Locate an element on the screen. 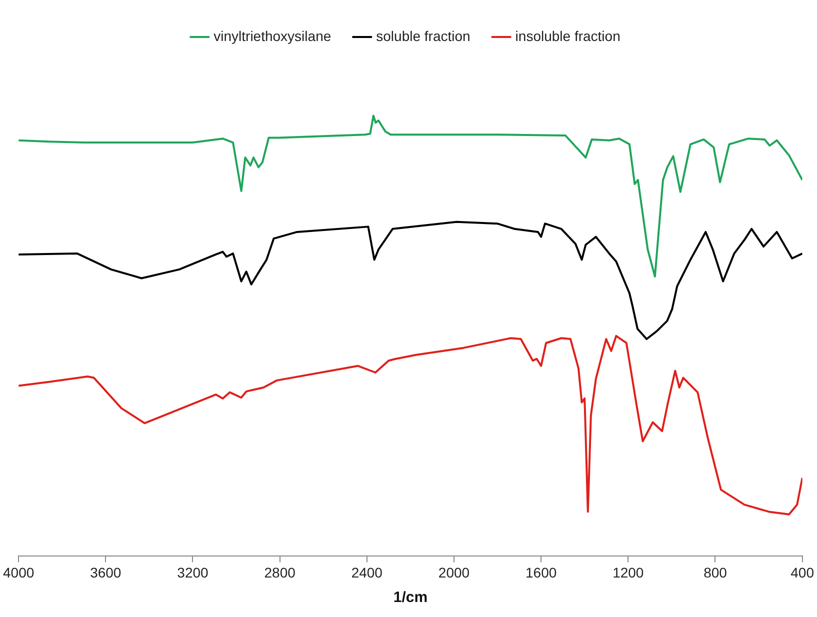  x-axis-title: 1/cm is located at coordinates (410, 597).